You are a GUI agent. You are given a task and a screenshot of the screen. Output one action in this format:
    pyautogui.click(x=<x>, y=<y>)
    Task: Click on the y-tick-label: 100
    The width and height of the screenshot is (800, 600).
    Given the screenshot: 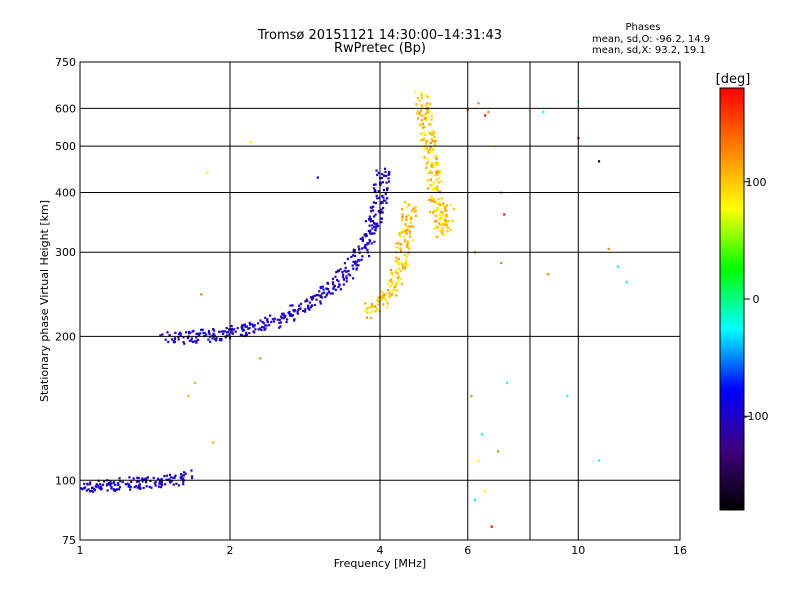 What is the action you would take?
    pyautogui.click(x=65, y=480)
    